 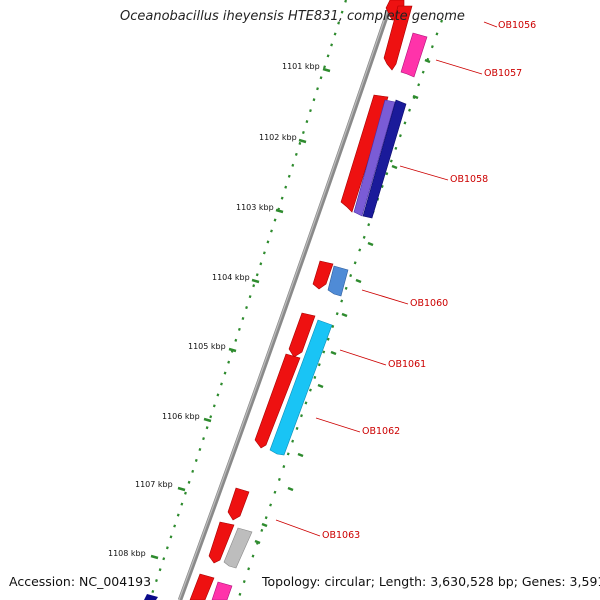 I want to click on scale-label-1101: 1101 kbp, so click(x=301, y=66).